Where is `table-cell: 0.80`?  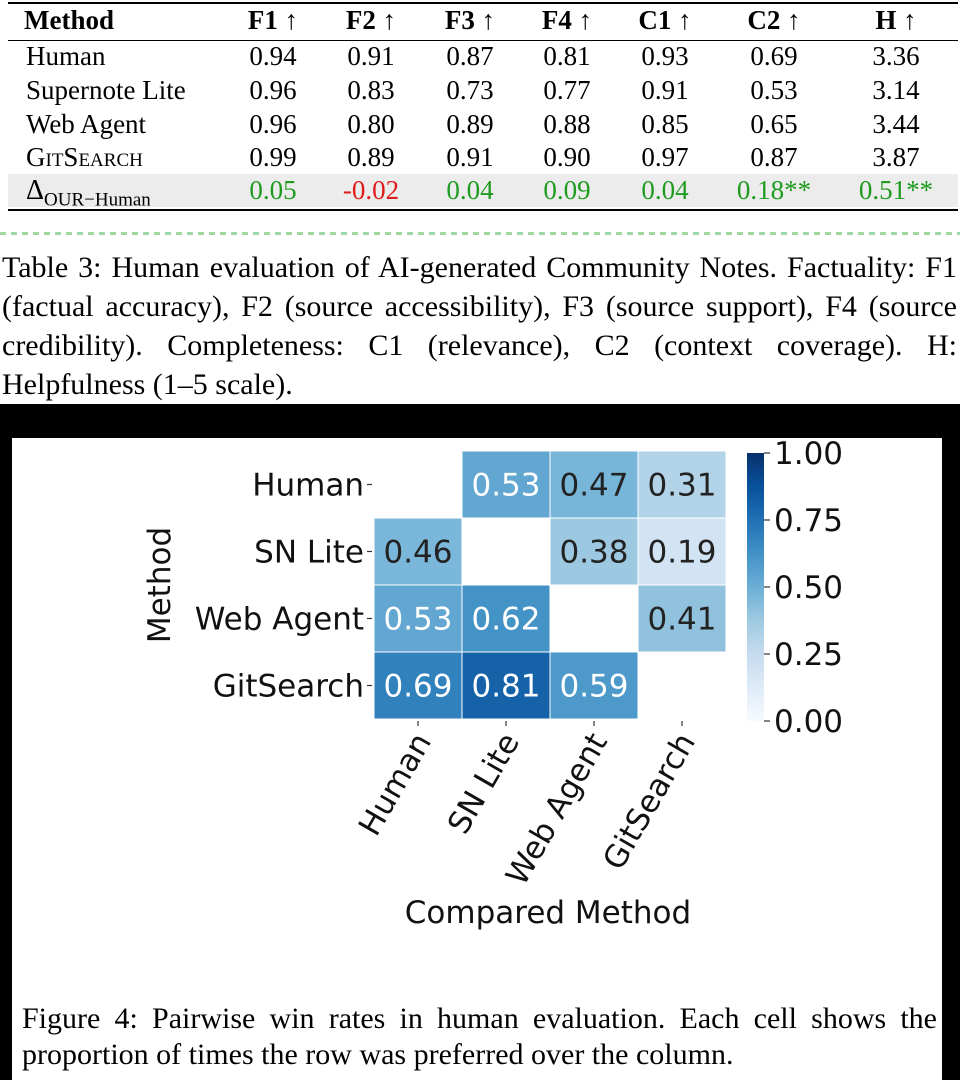
table-cell: 0.80 is located at coordinates (371, 124).